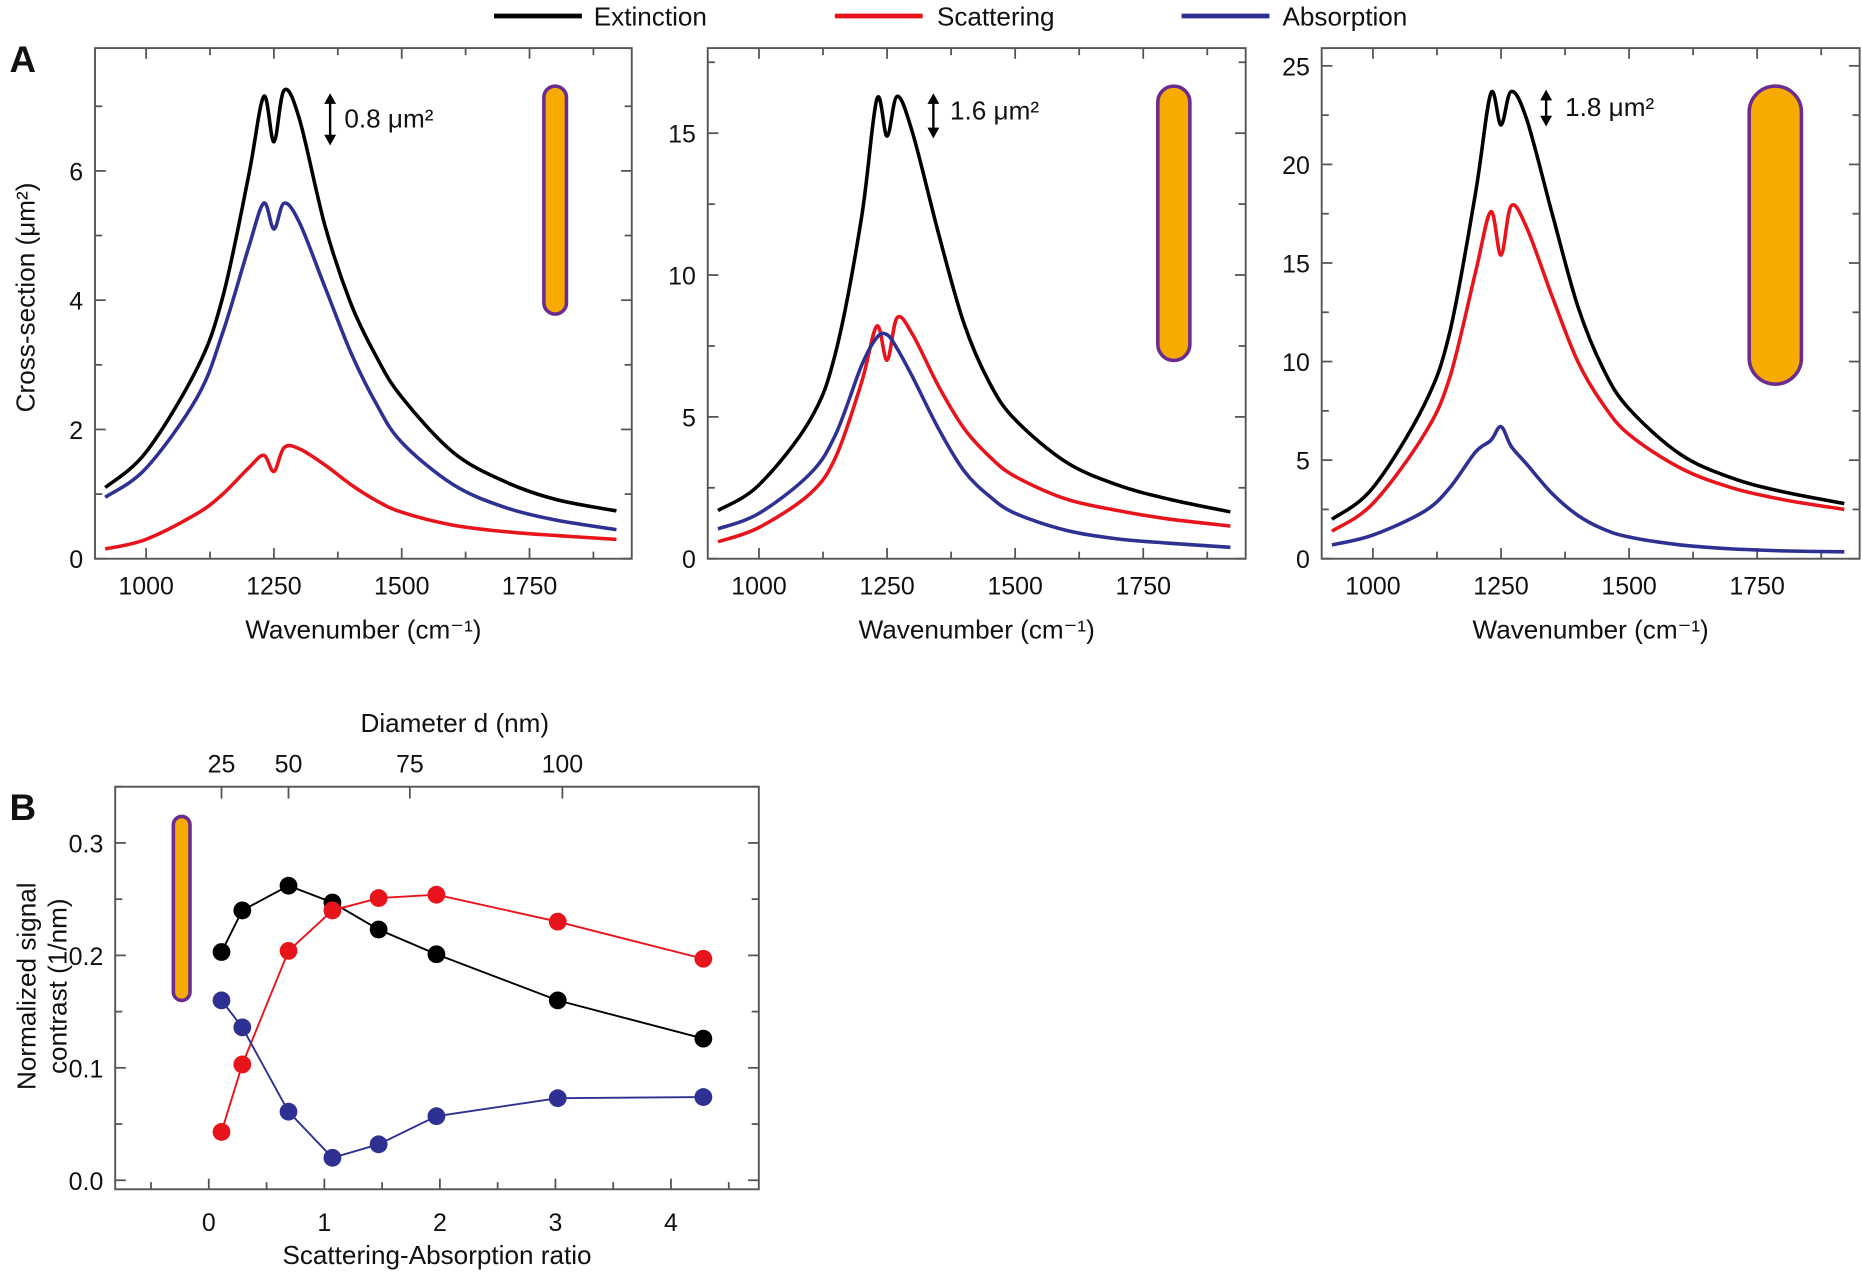 The image size is (1862, 1273). I want to click on y-tick-label: 0.0, so click(86, 1182).